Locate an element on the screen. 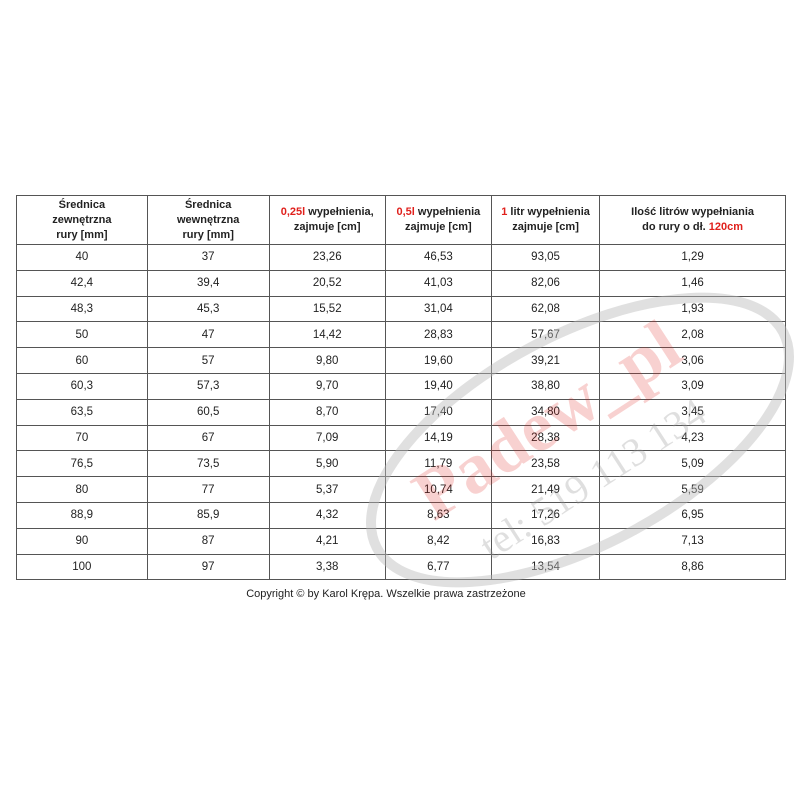 The image size is (800, 800). table-row: 76,5 73,5 5,90 11,79 23,58 5,09 is located at coordinates (401, 464).